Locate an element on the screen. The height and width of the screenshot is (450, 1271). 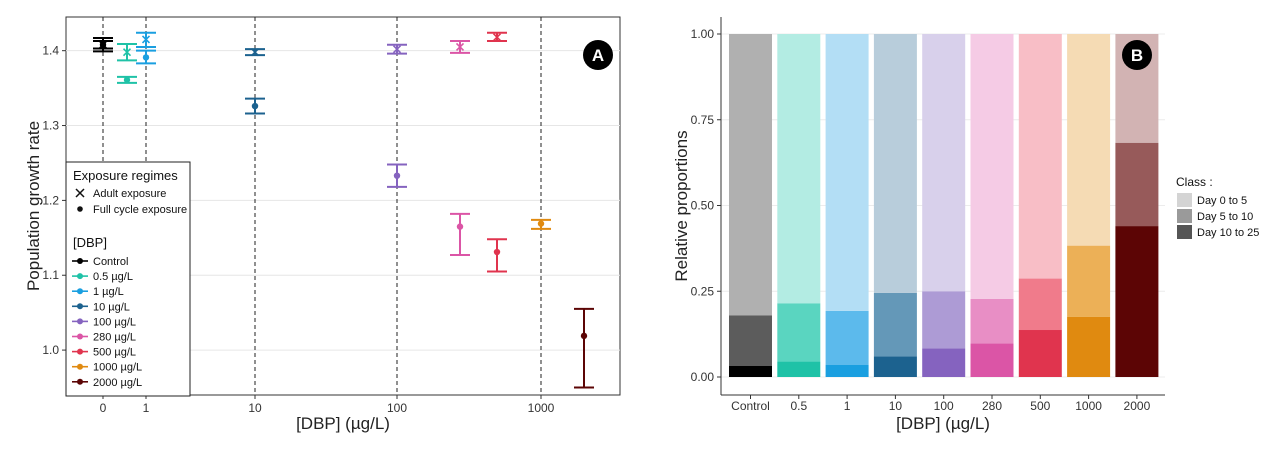
legend-label-dose: Control is located at coordinates (110, 262).